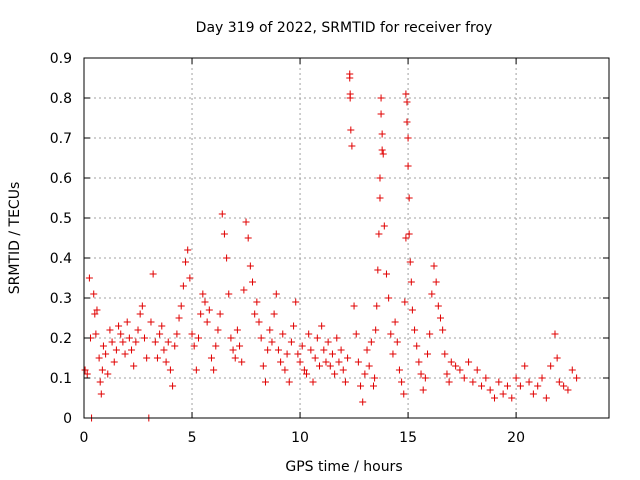  I want to click on x-tick-label: 20, so click(516, 438).